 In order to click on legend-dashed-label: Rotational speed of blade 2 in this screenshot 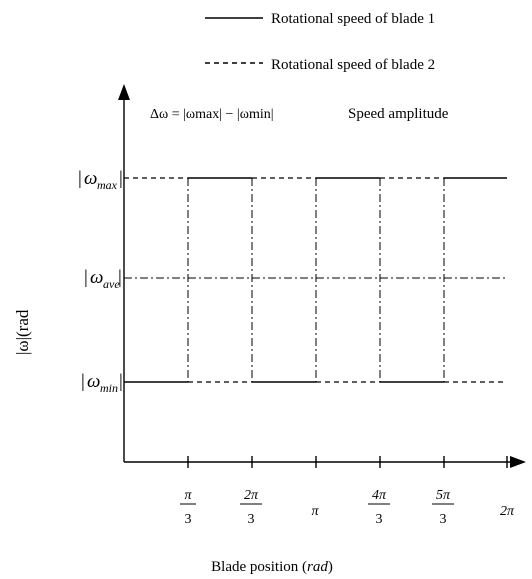, I will do `click(353, 65)`.